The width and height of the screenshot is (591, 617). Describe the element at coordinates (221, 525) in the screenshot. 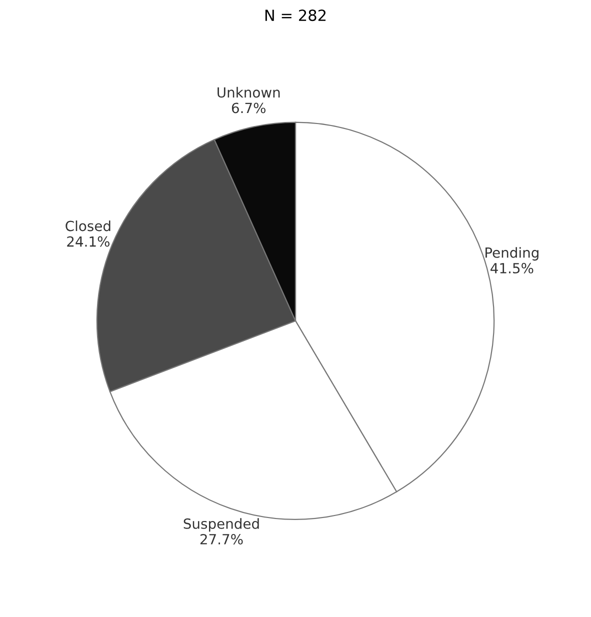

I see `slice-label: Suspended` at that location.